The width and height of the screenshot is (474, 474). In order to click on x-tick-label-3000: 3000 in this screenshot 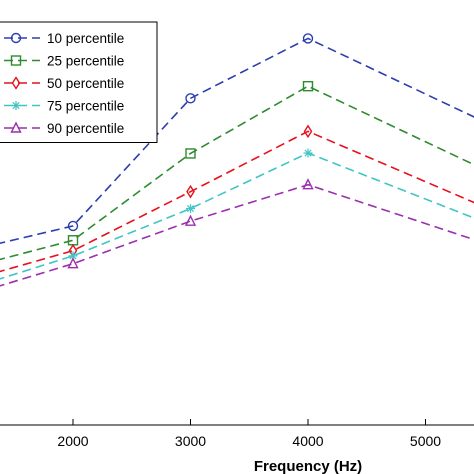, I will do `click(190, 441)`.